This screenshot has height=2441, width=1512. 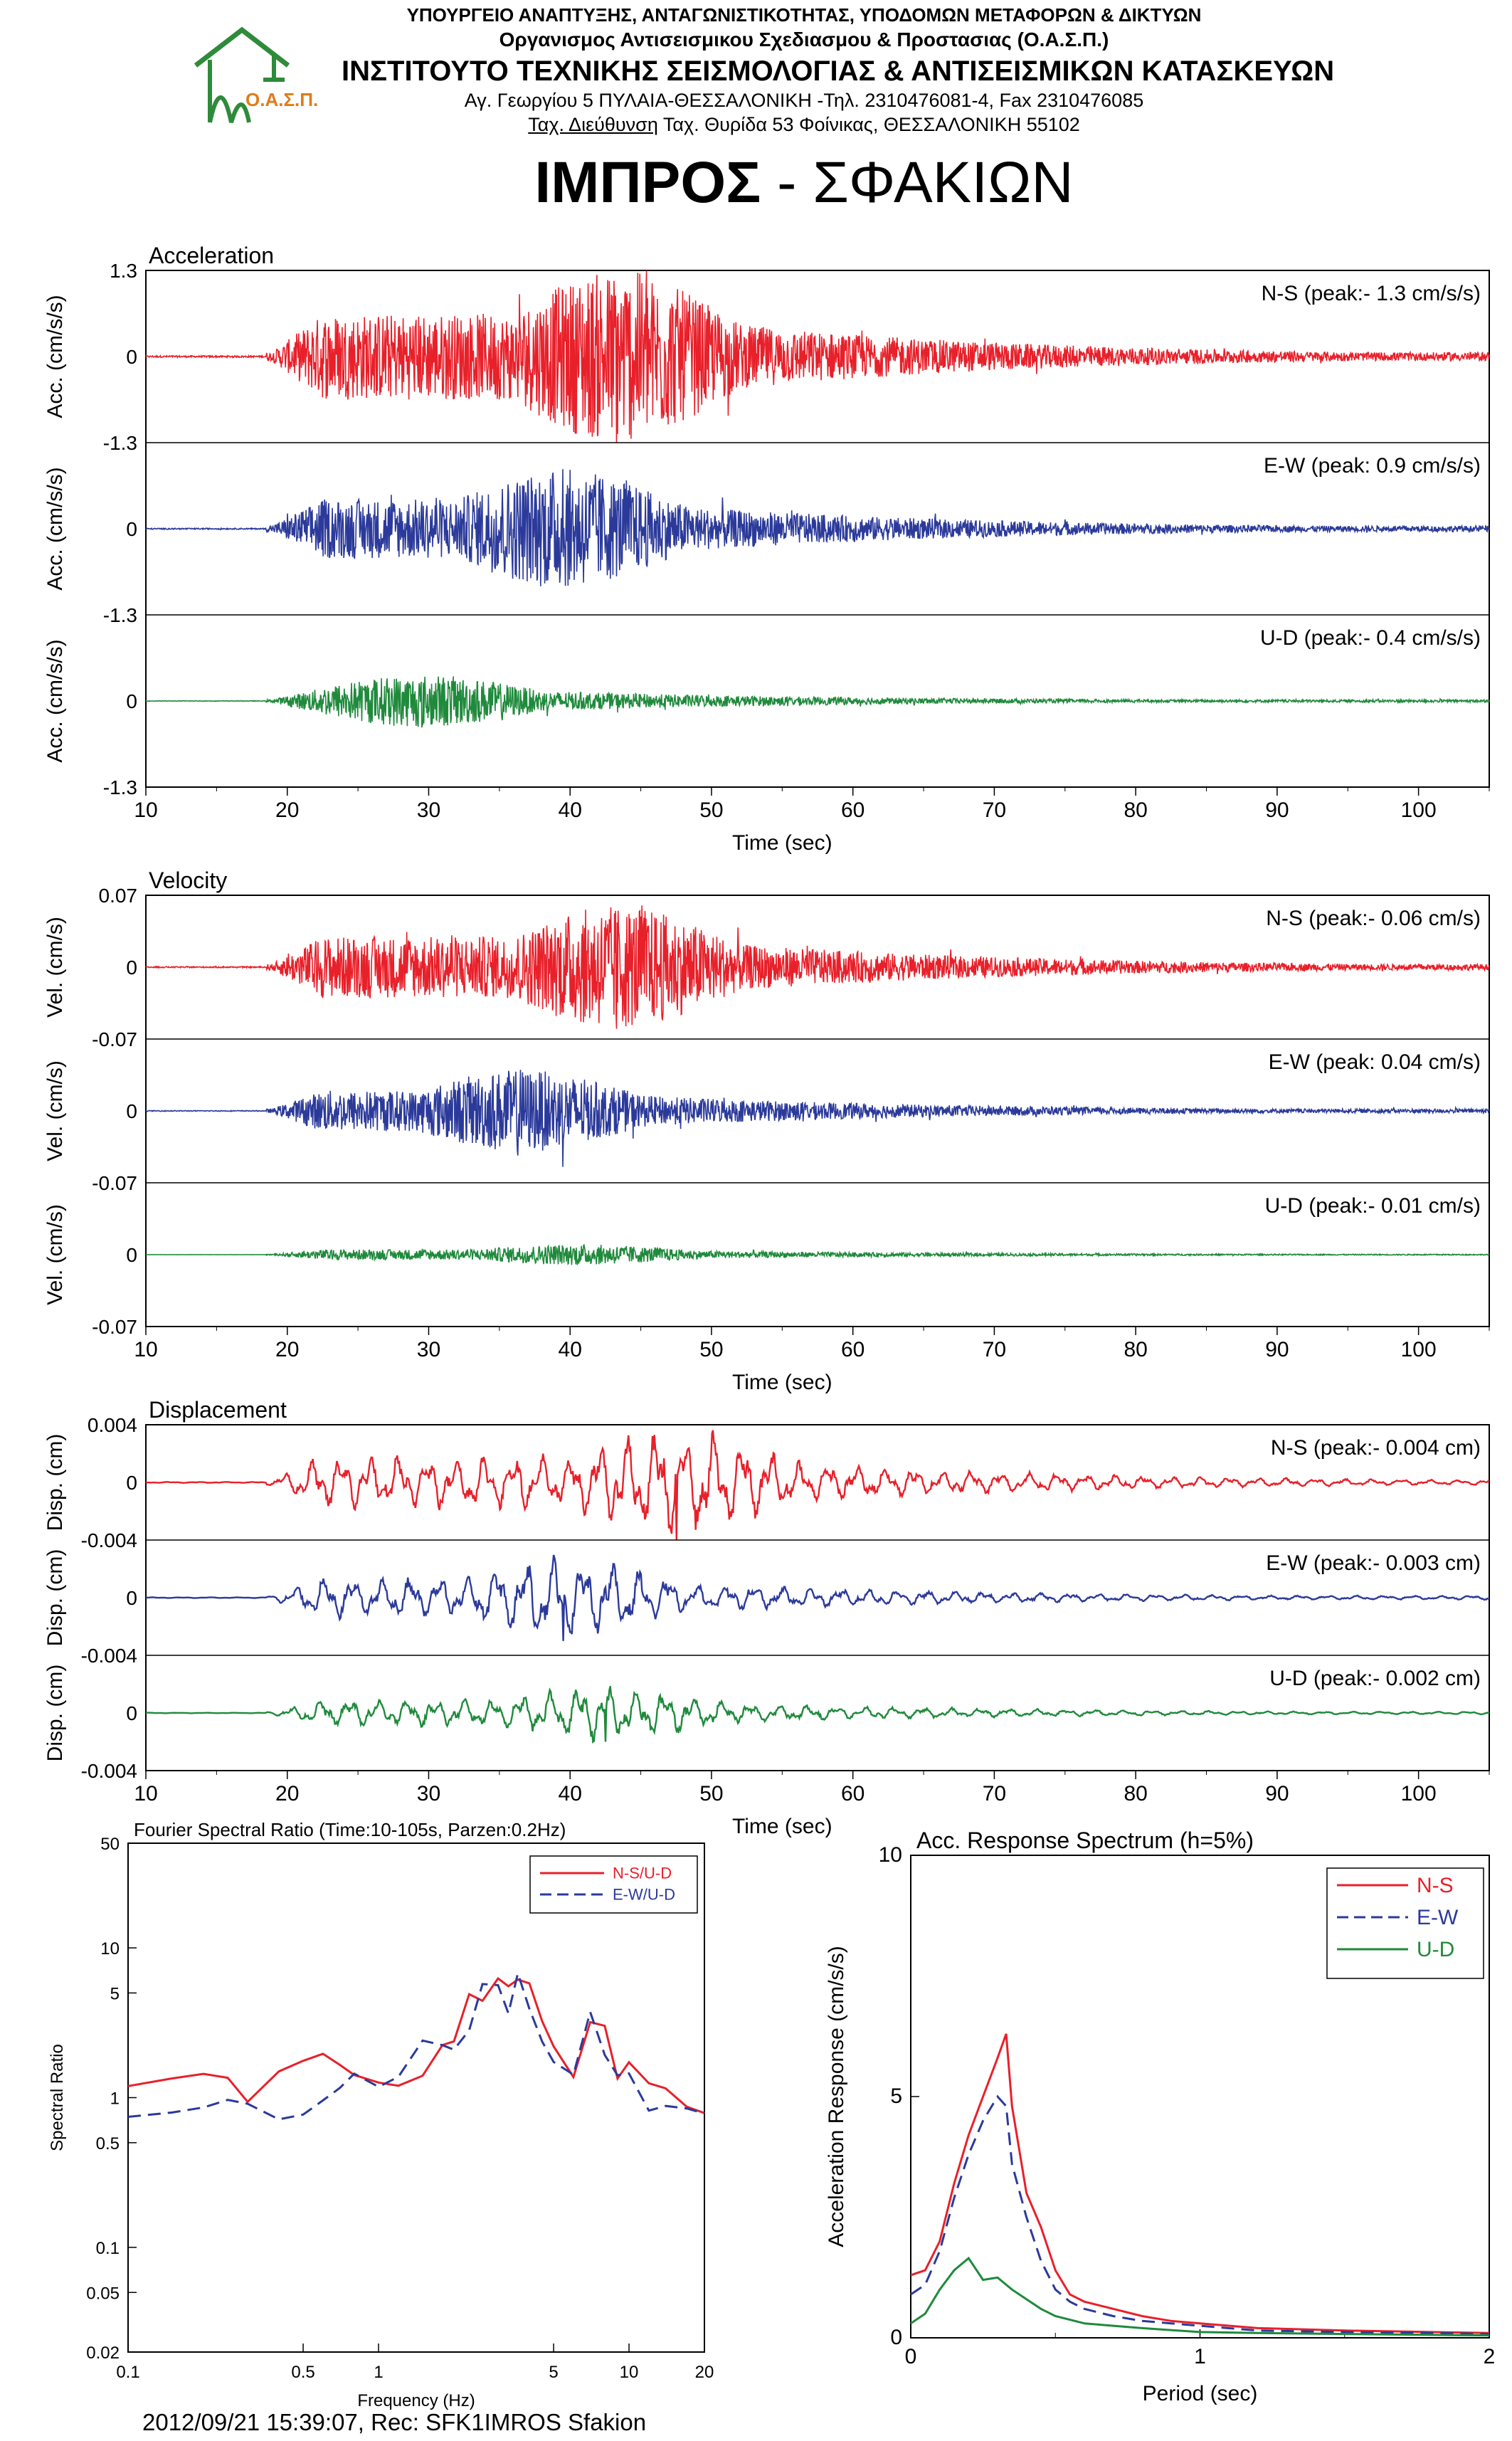 I want to click on peak-label: N-S (peak:- 1.3 cm/s/s), so click(x=1371, y=293).